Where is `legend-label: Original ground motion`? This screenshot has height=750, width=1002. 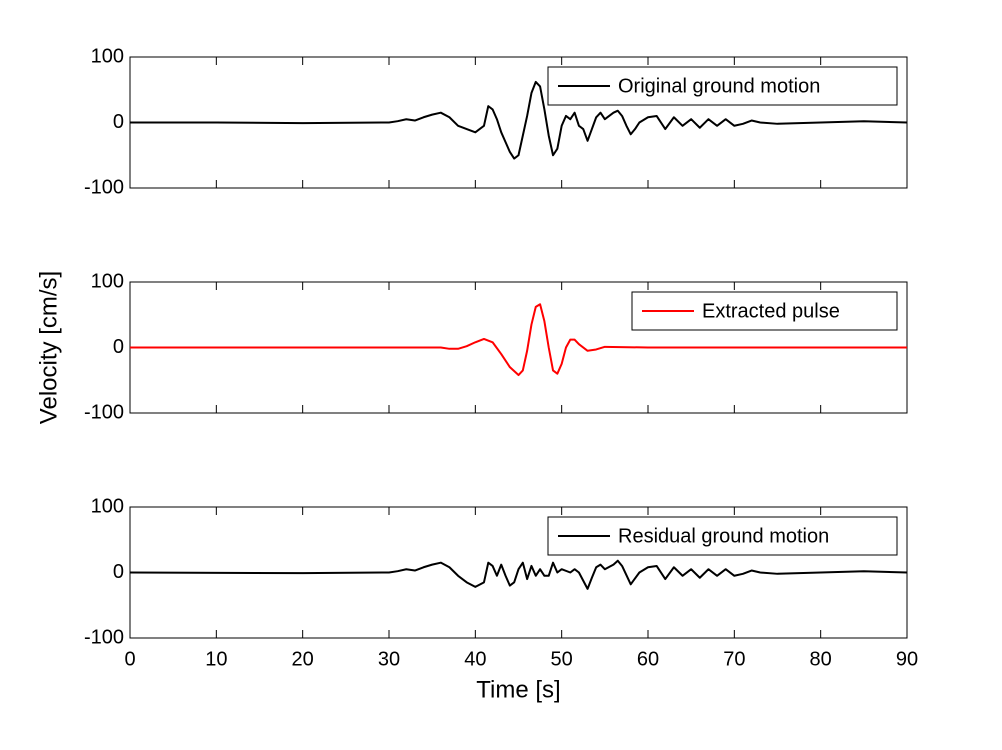
legend-label: Original ground motion is located at coordinates (719, 86).